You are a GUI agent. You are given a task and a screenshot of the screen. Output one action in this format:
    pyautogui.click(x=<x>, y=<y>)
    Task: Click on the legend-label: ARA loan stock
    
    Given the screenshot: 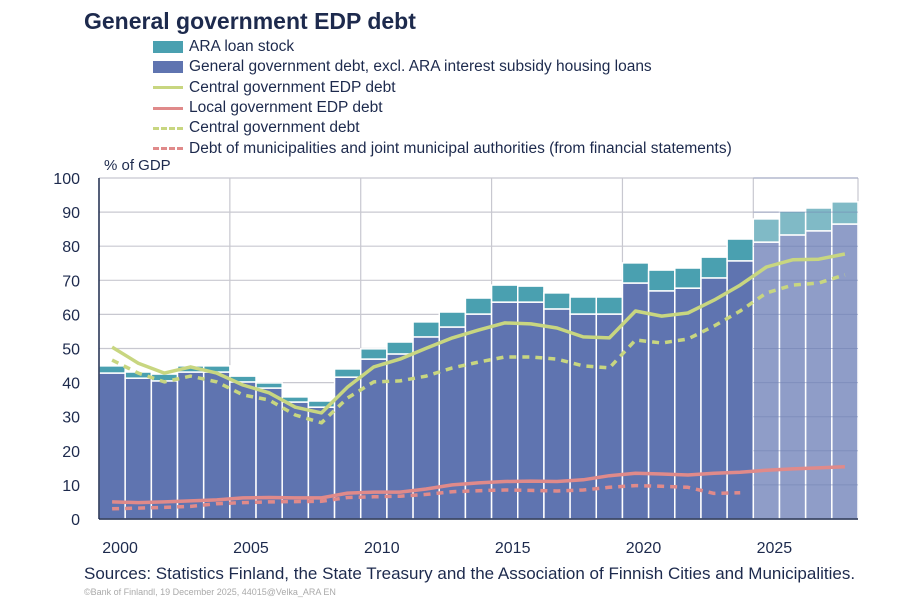 What is the action you would take?
    pyautogui.click(x=242, y=47)
    